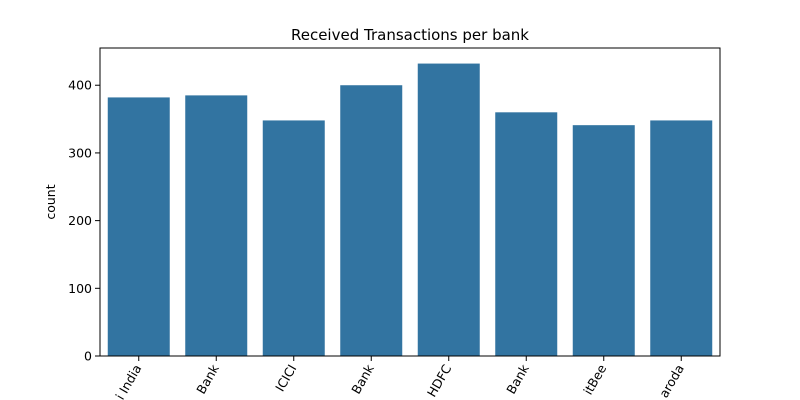  Describe the element at coordinates (362, 378) in the screenshot. I see `x-tick-label-3: Bank` at that location.